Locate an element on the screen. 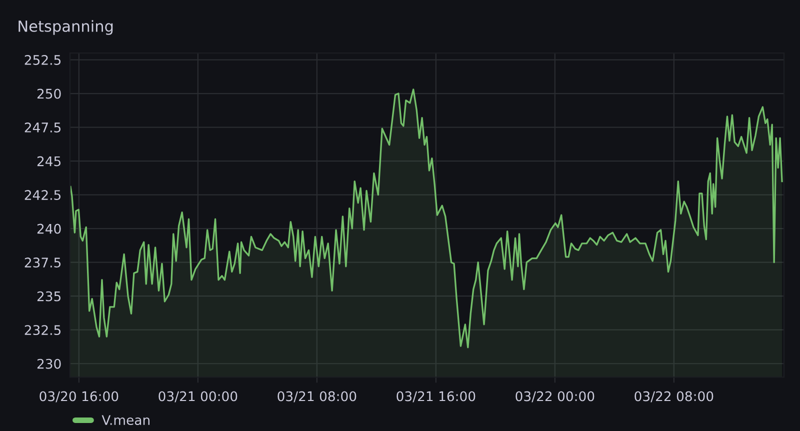 This screenshot has width=800, height=431. legend-label: V.mean is located at coordinates (126, 420).